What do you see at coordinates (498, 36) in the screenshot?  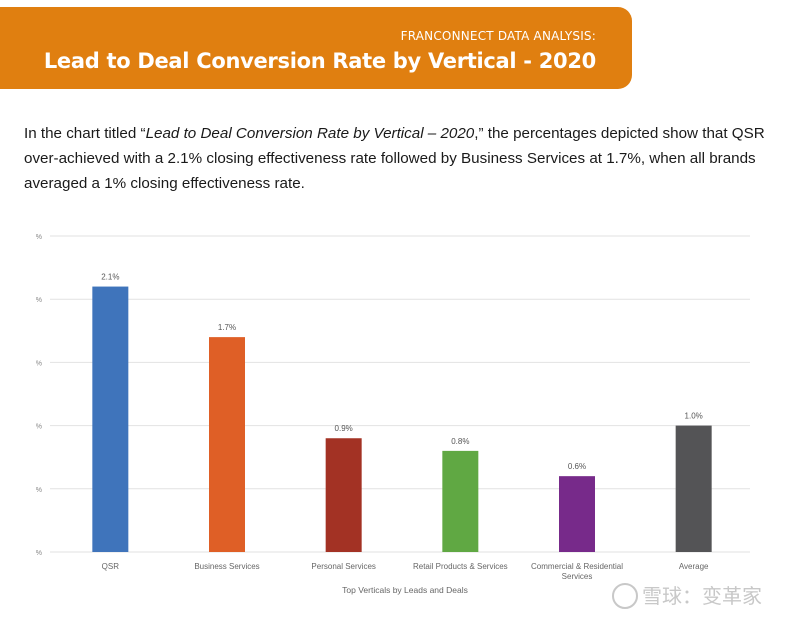 I see `banner-kicker: FRANCONNECT DATA ANALYSIS:` at bounding box center [498, 36].